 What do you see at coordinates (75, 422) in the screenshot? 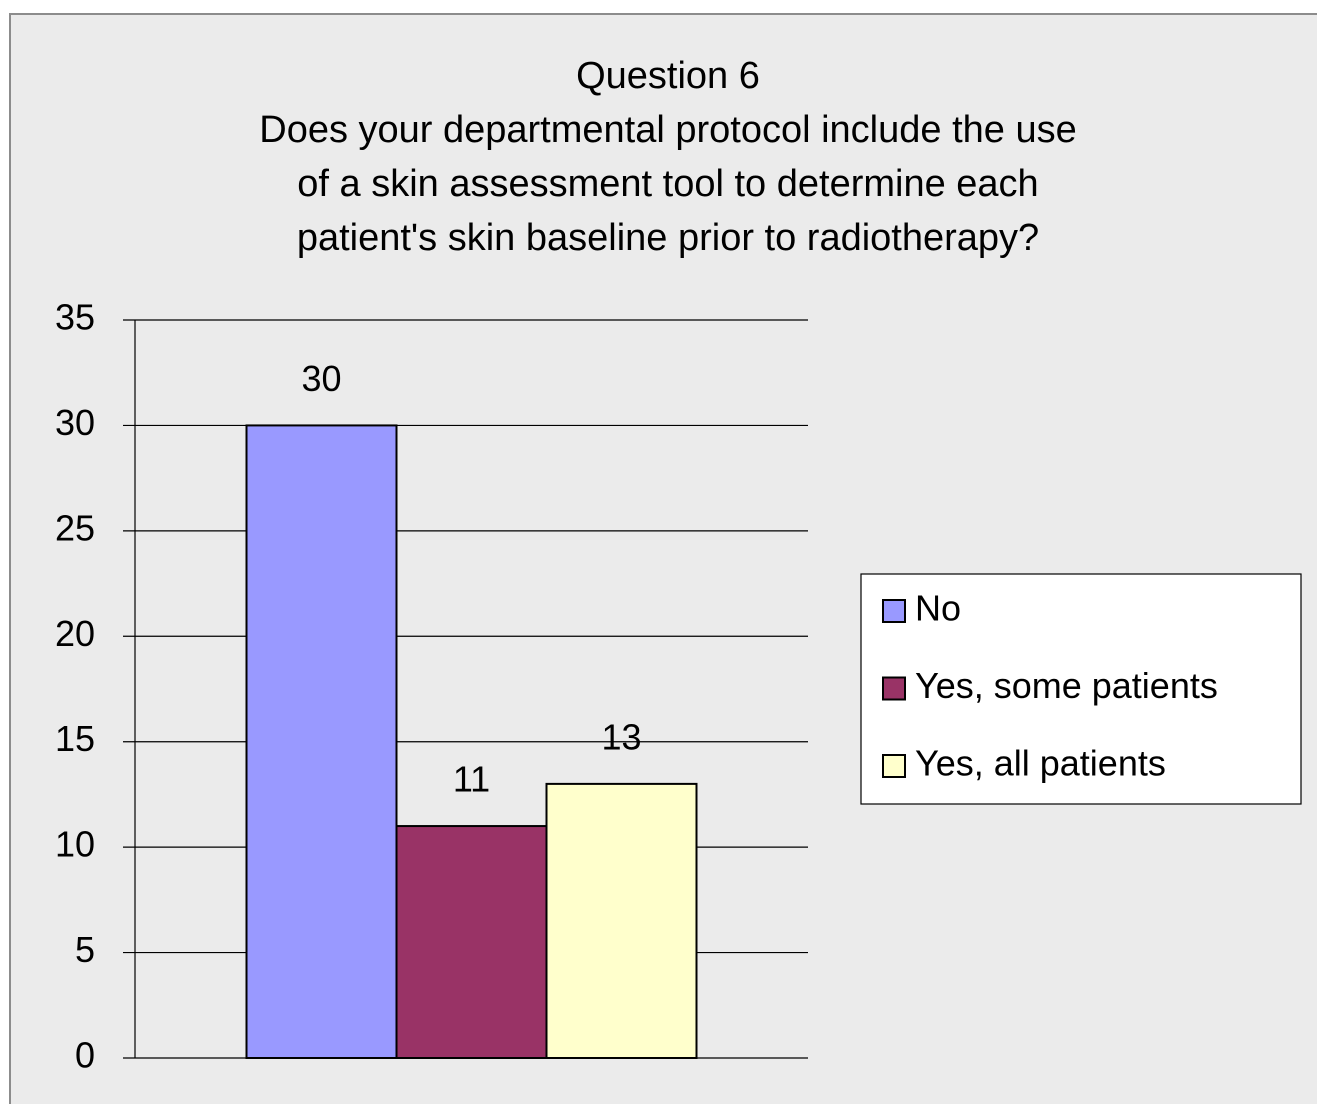
I see `y-tick-label: 30` at bounding box center [75, 422].